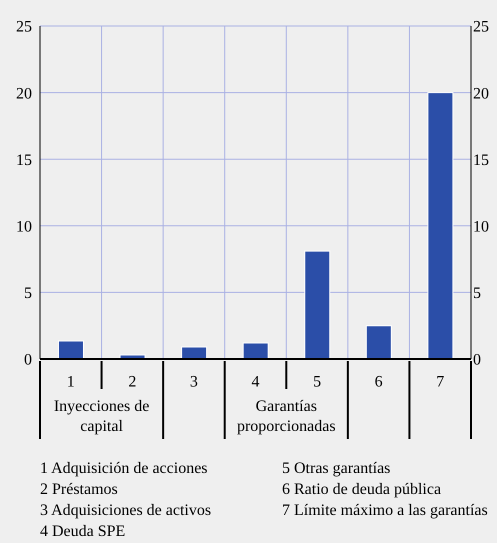 The height and width of the screenshot is (543, 497). Describe the element at coordinates (101, 417) in the screenshot. I see `text: Inyecciones de capital` at that location.